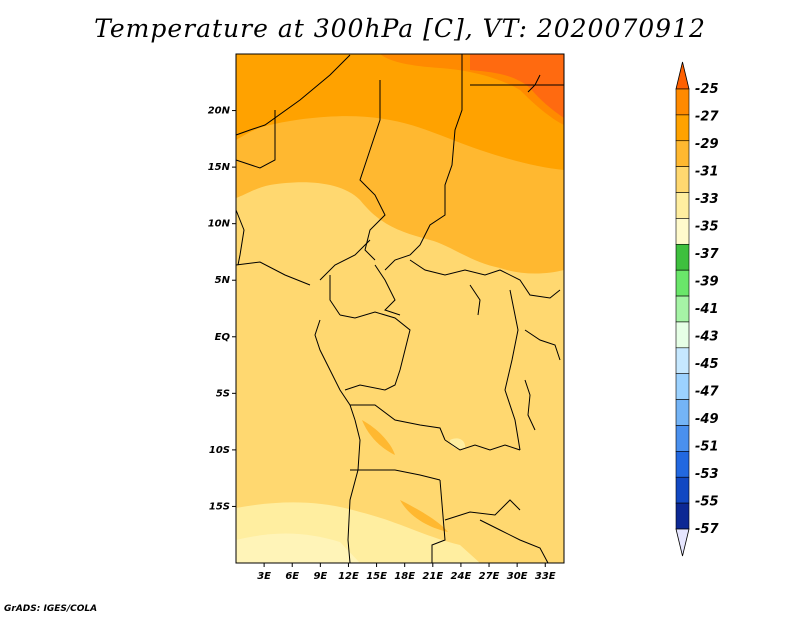 The image size is (800, 618). I want to click on lon-tick-label: 3E, so click(264, 576).